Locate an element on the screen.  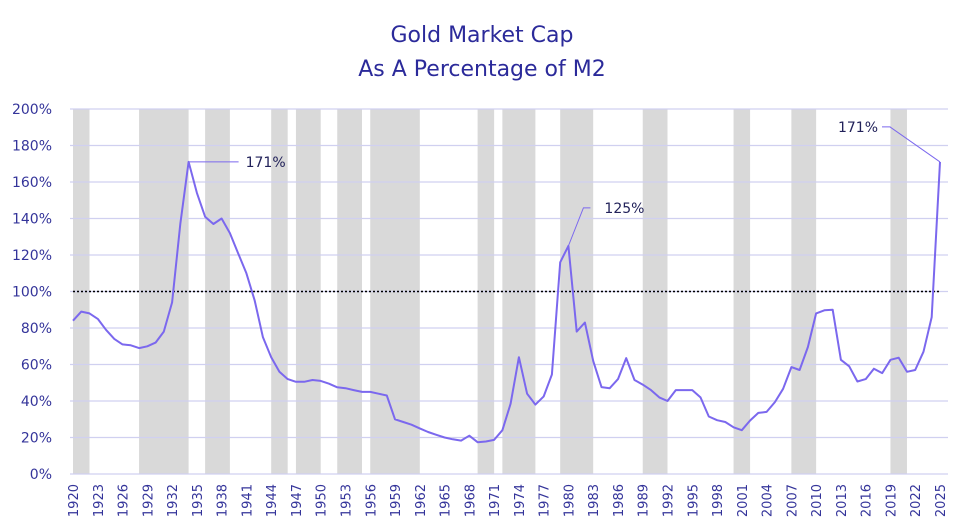
x-tick-label: 1944 is located at coordinates (272, 500).